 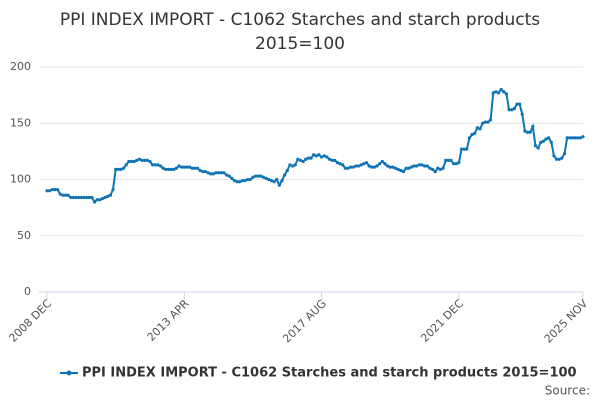 I want to click on y-tick-label: 150, so click(x=20, y=122).